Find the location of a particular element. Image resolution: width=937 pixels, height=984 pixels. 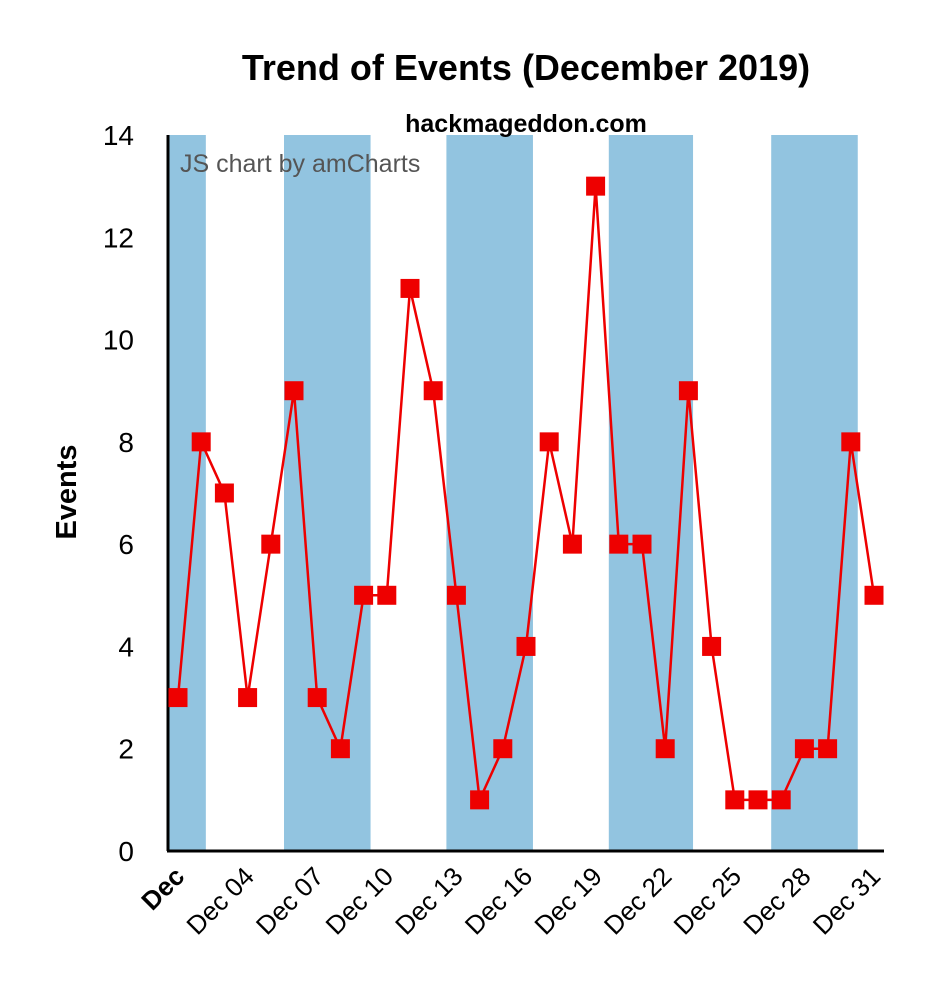

x-tick-label: Dec 13 is located at coordinates (428, 900).